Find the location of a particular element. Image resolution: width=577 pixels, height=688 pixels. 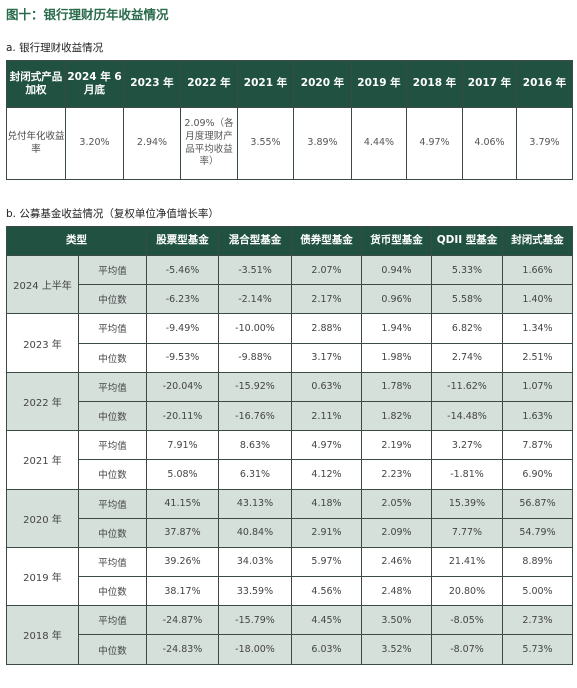

value-cell: 1.82% is located at coordinates (396, 416).